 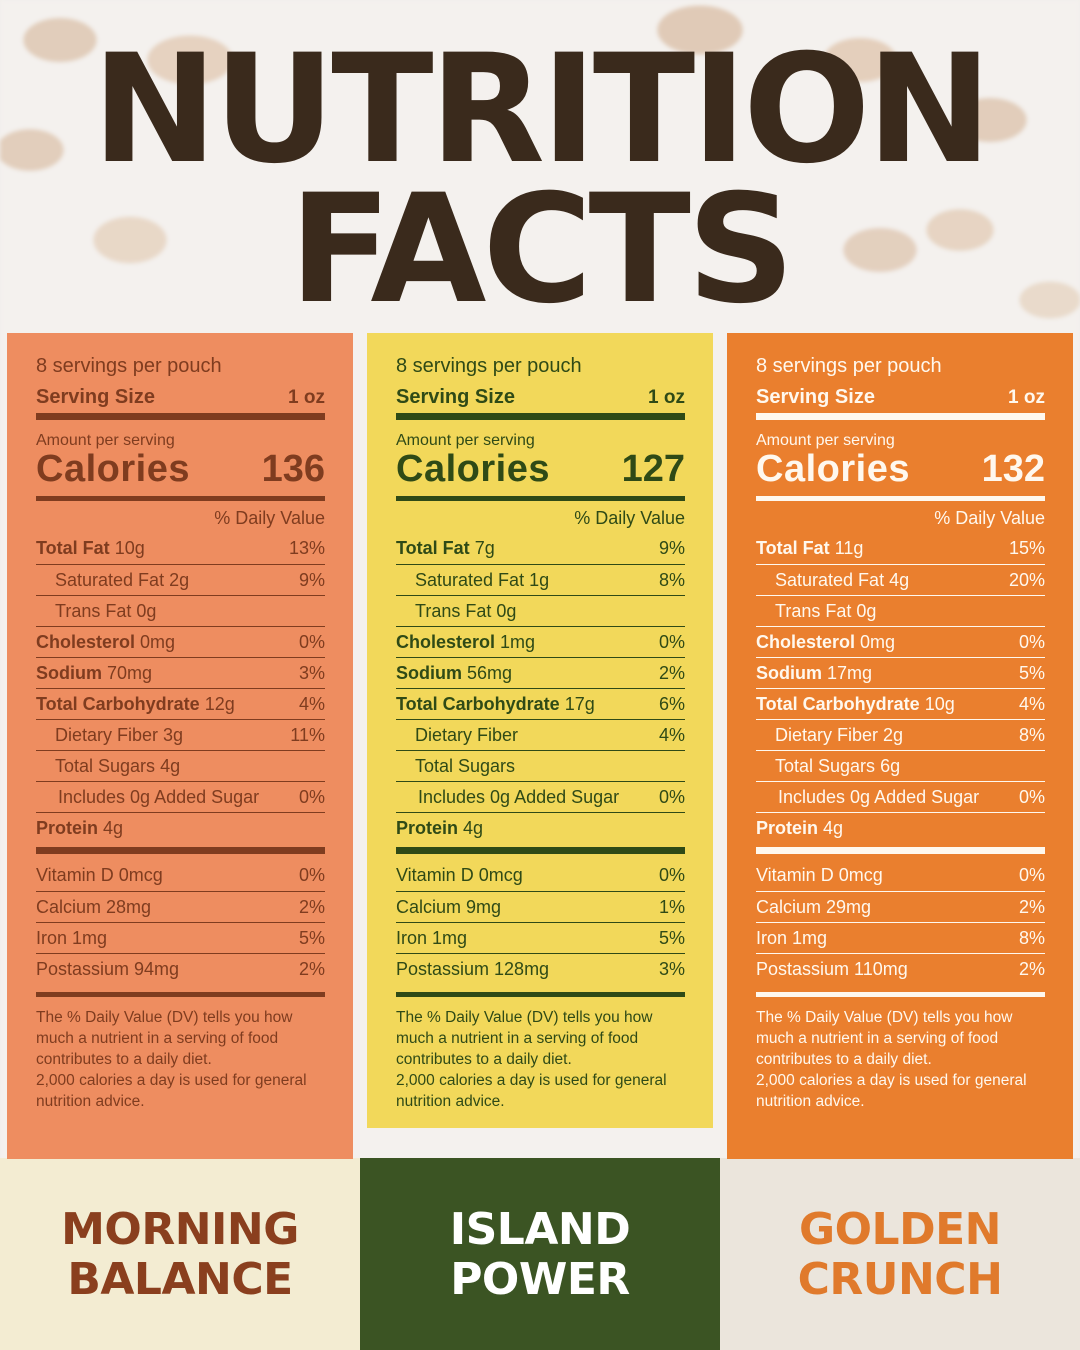 I want to click on calories-value: 136, so click(x=293, y=469).